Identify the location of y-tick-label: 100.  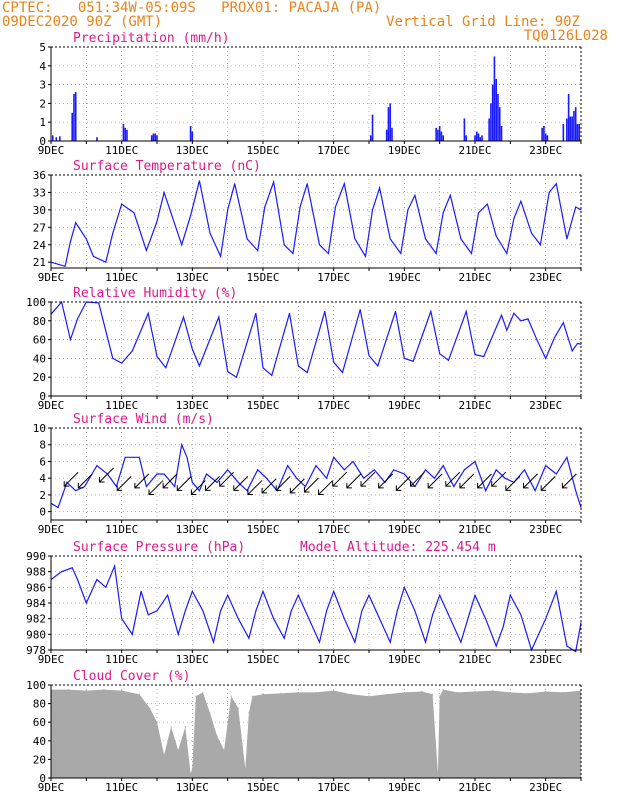
(36, 302).